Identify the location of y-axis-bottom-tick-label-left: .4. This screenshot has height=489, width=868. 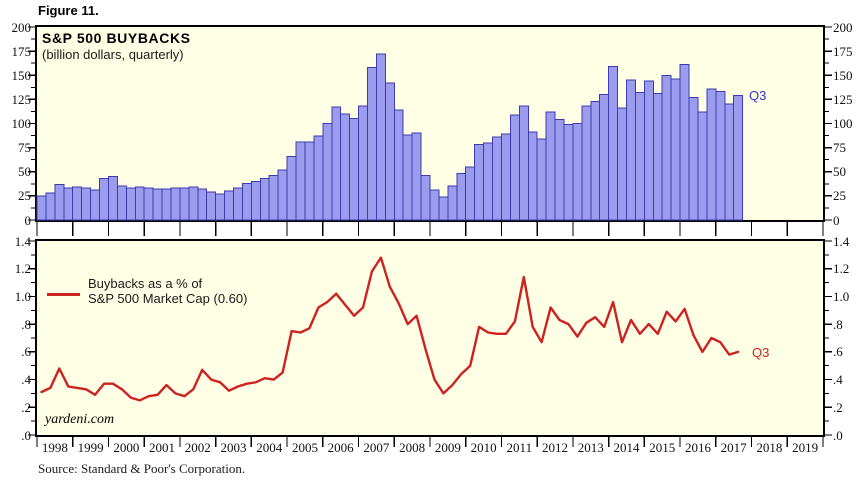
(26, 380).